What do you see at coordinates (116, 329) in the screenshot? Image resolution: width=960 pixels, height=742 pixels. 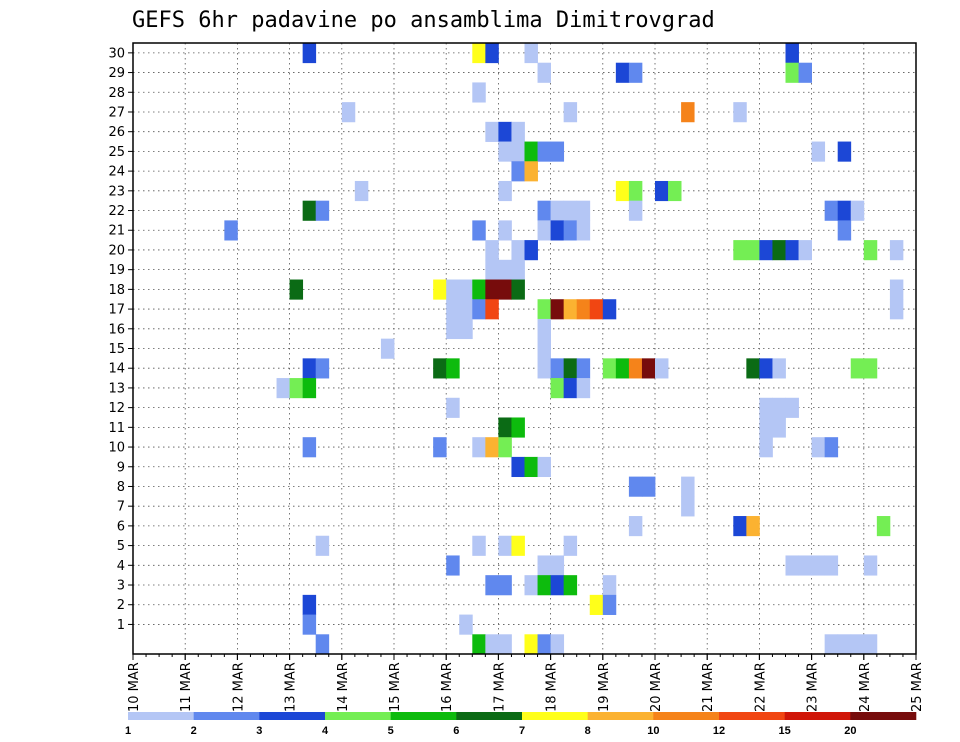 I see `y-tick-label: 16` at bounding box center [116, 329].